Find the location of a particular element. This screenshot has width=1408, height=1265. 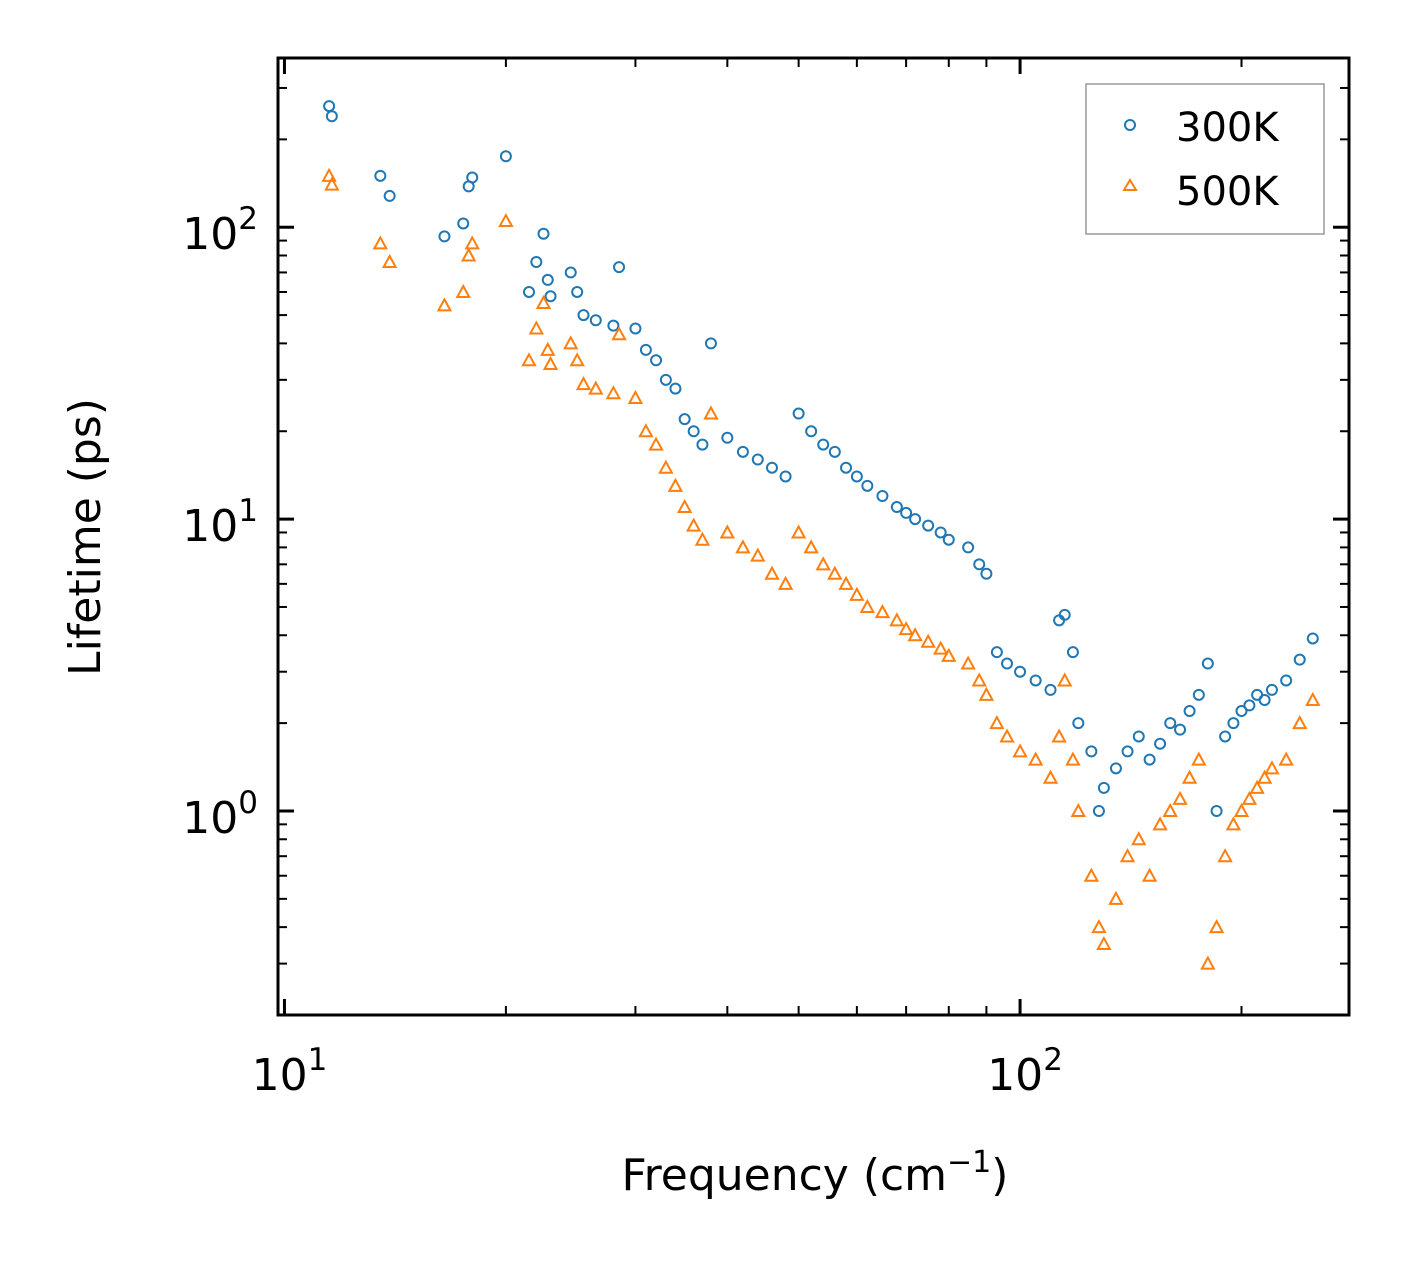

legend-marker-300k is located at coordinates (1130, 125).